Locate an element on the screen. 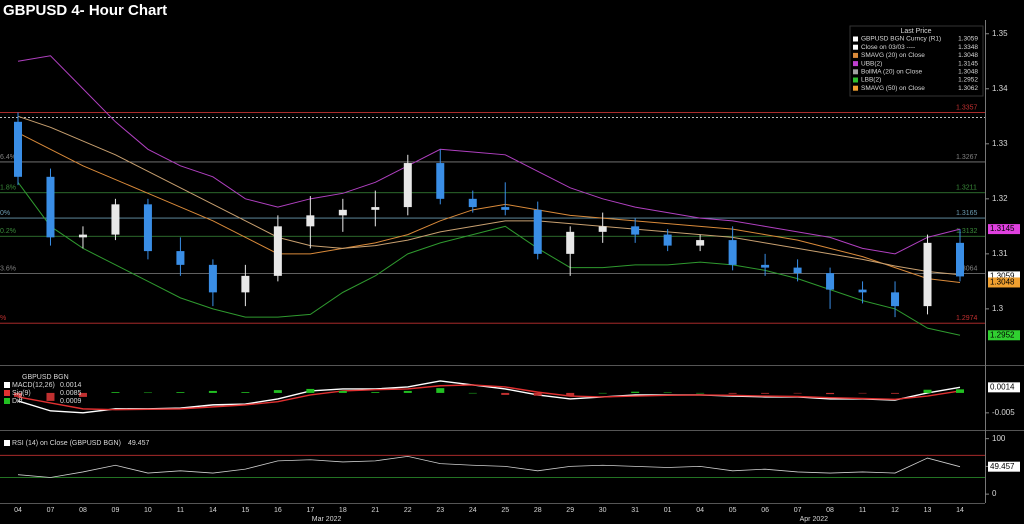 The height and width of the screenshot is (524, 1024). x-tick-label: 09 is located at coordinates (116, 510).